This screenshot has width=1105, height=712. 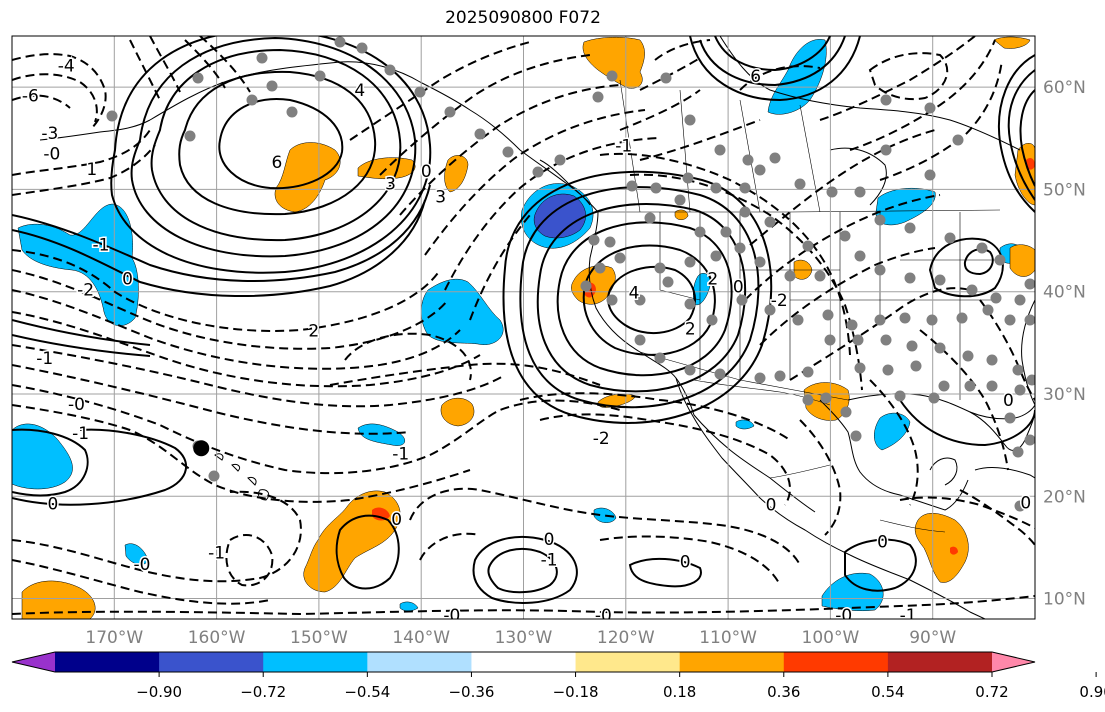 I want to click on contour-label: -2, so click(x=779, y=301).